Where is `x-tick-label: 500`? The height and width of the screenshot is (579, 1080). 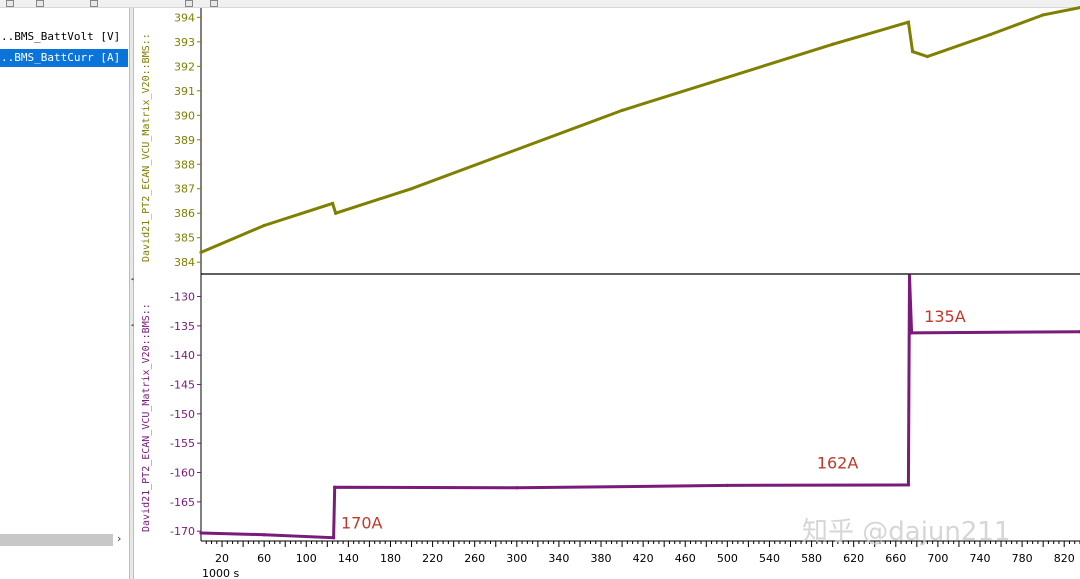 x-tick-label: 500 is located at coordinates (727, 558).